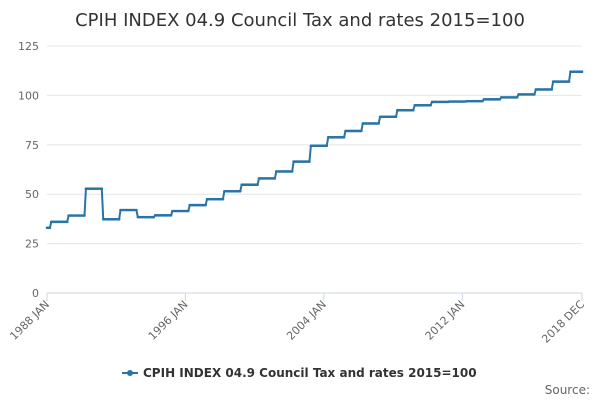  What do you see at coordinates (306, 320) in the screenshot?
I see `x-tick-label: 2004 JAN` at bounding box center [306, 320].